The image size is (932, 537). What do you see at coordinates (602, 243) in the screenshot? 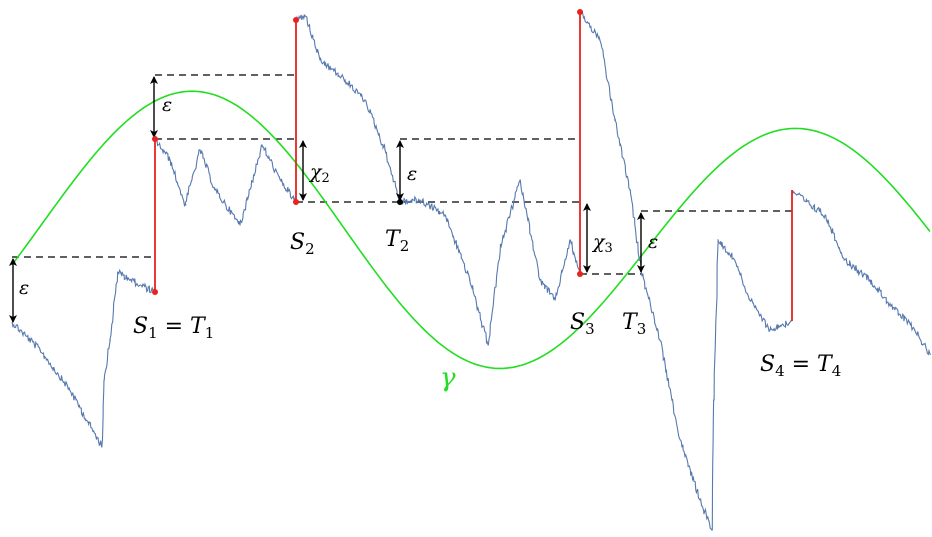
I see `chi3-label: χ3` at bounding box center [602, 243].